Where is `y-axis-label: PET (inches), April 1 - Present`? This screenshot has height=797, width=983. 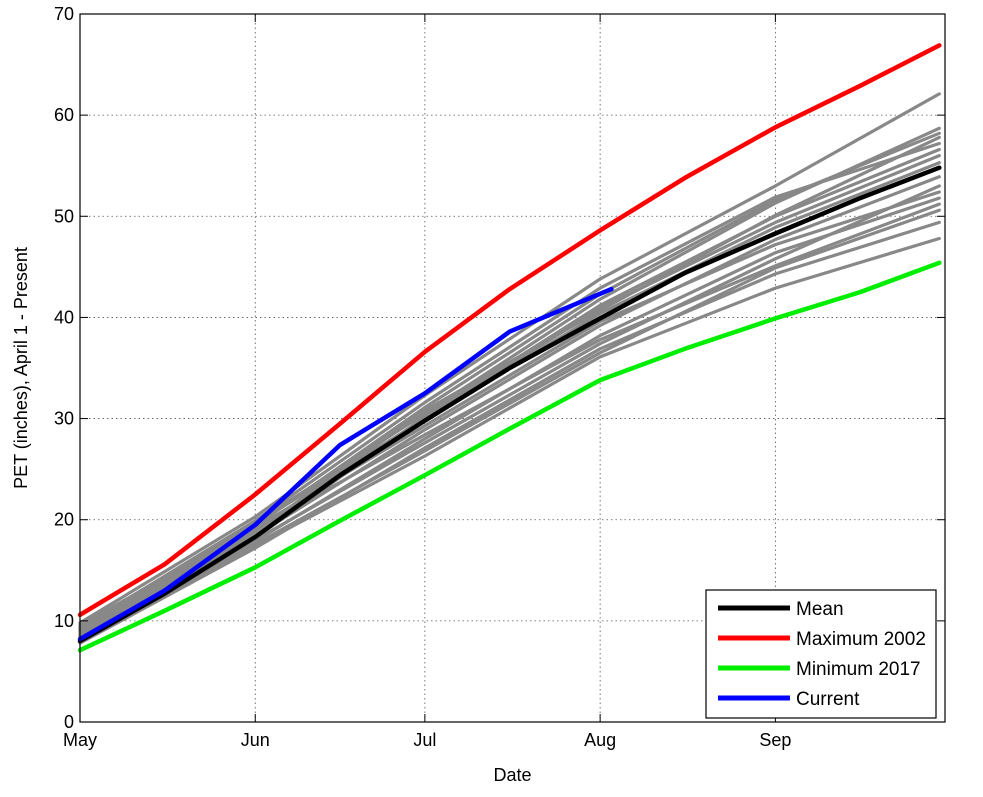
y-axis-label: PET (inches), April 1 - Present is located at coordinates (21, 368).